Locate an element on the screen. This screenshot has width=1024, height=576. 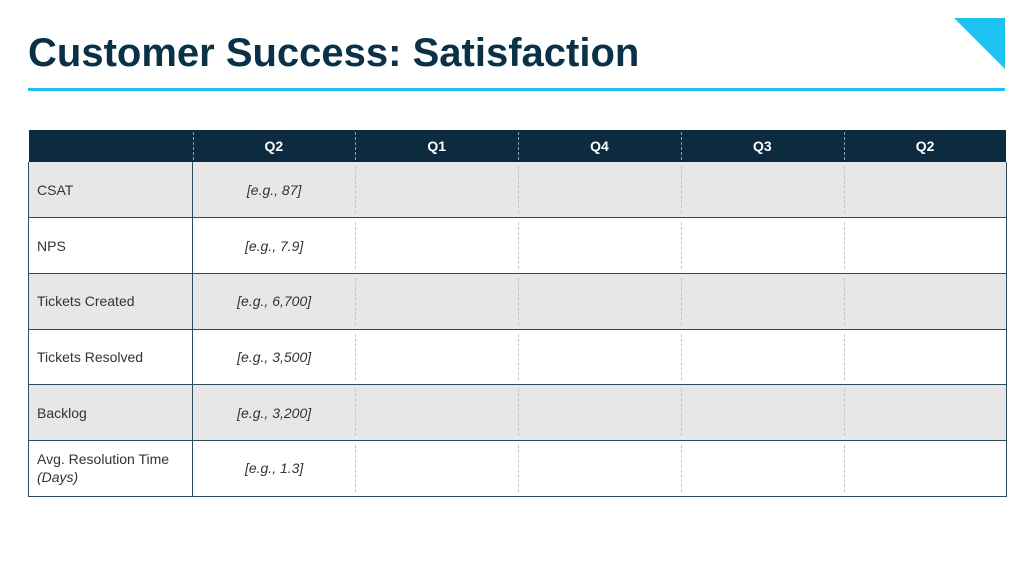
table-row: NPS [e.g., 7.9] is located at coordinates (517, 245).